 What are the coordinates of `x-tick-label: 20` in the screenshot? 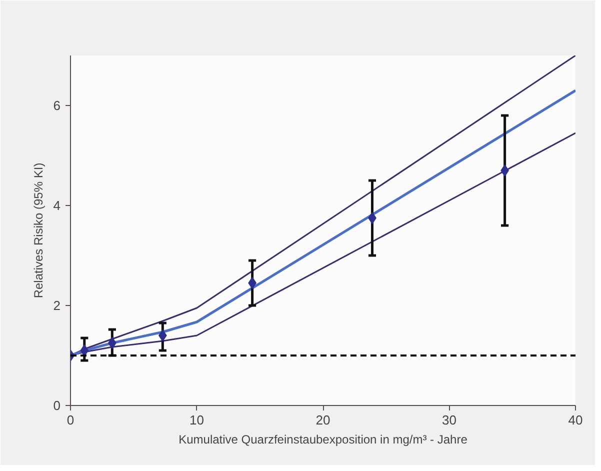 It's located at (323, 420).